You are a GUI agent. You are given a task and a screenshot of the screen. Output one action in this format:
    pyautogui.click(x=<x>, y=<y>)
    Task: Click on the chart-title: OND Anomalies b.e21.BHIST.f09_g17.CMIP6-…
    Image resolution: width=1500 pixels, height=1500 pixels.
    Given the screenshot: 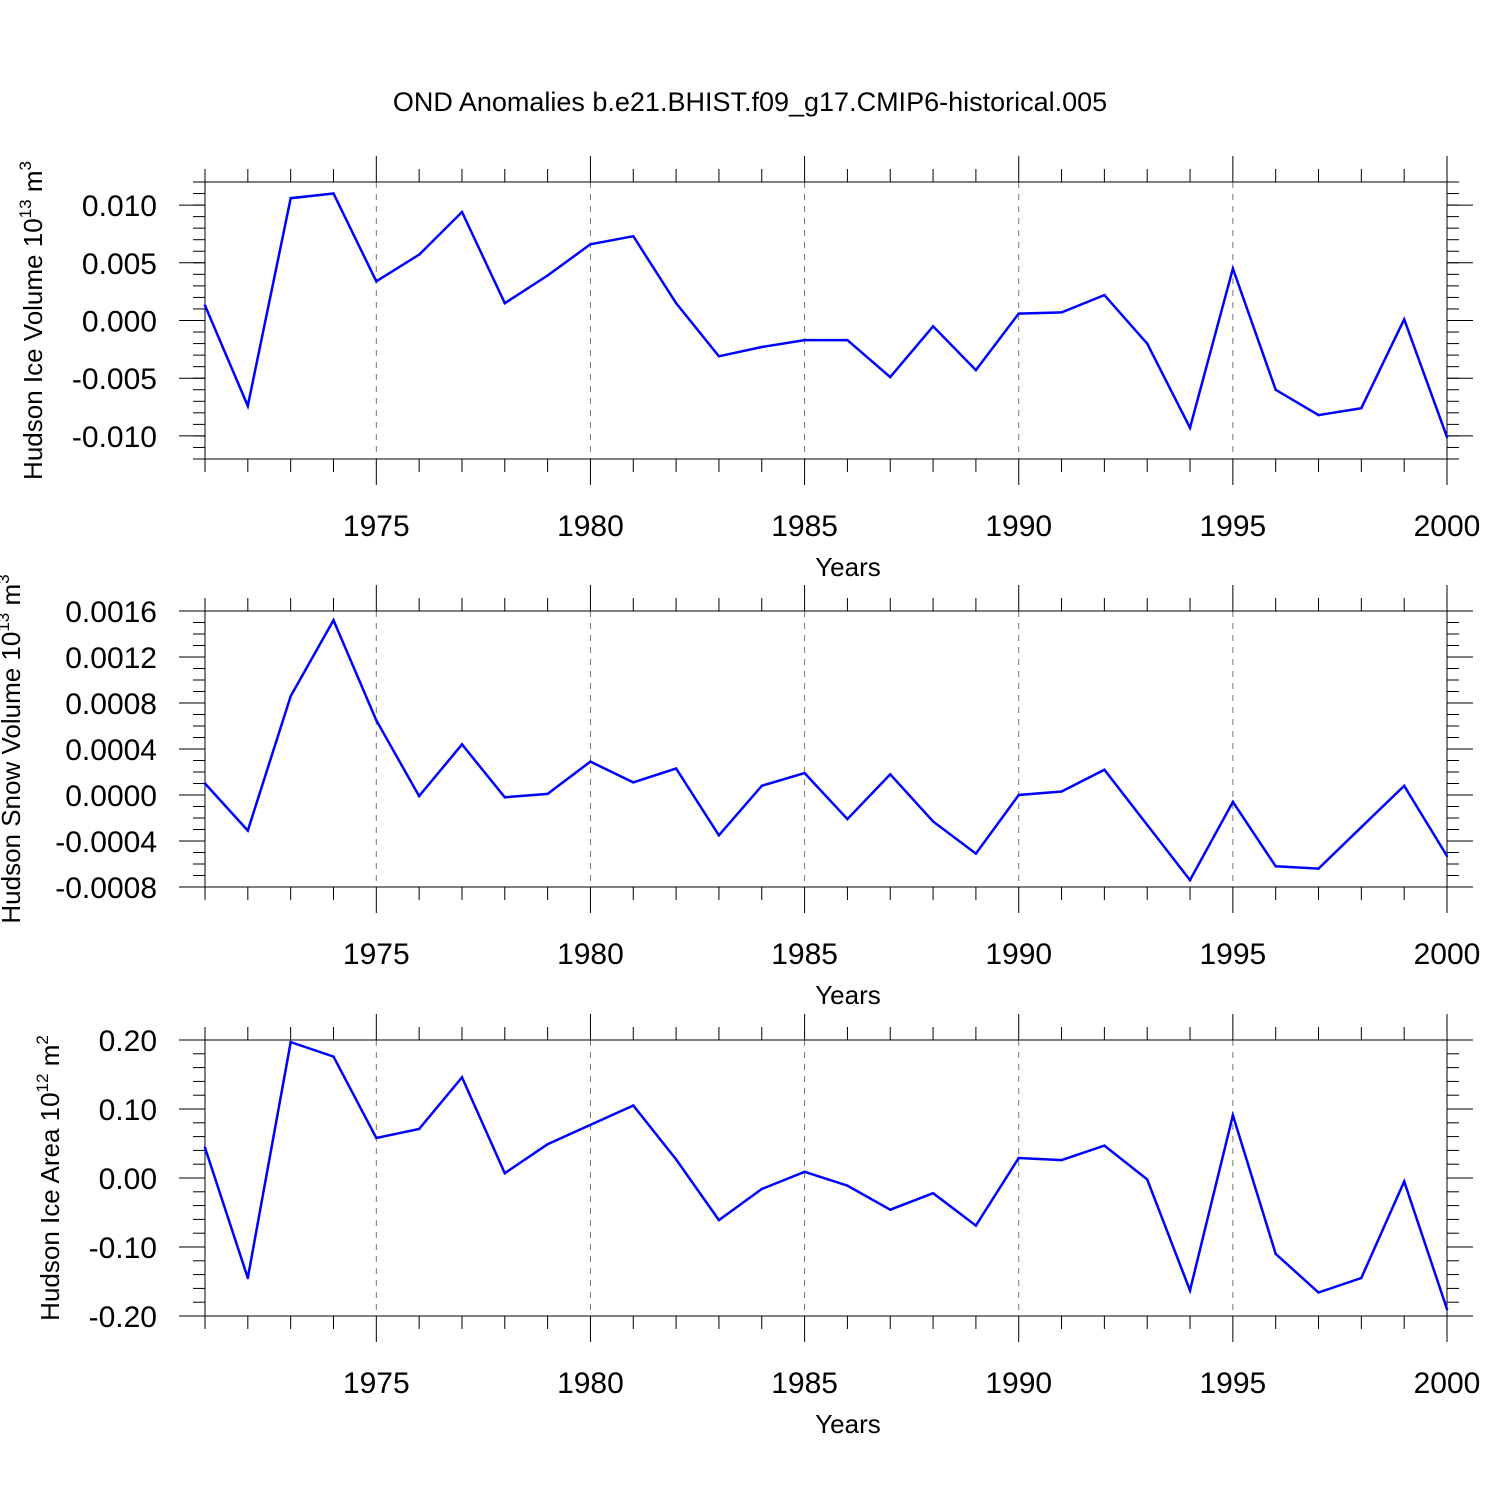 What is the action you would take?
    pyautogui.click(x=750, y=102)
    